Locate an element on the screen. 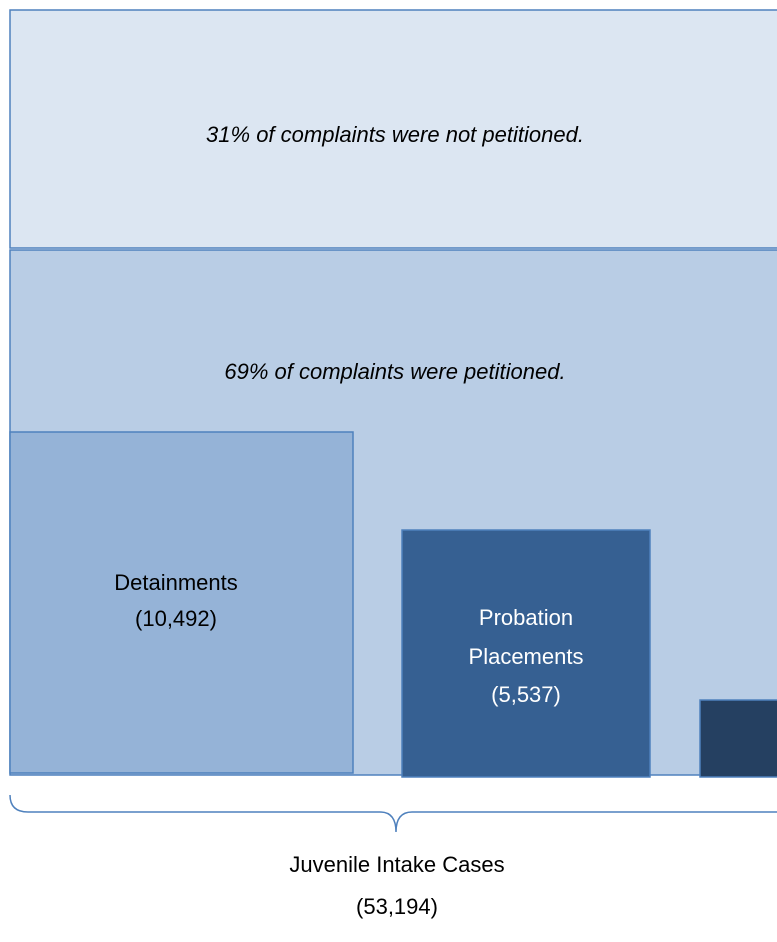 The image size is (777, 942). dark-box is located at coordinates (738, 738).